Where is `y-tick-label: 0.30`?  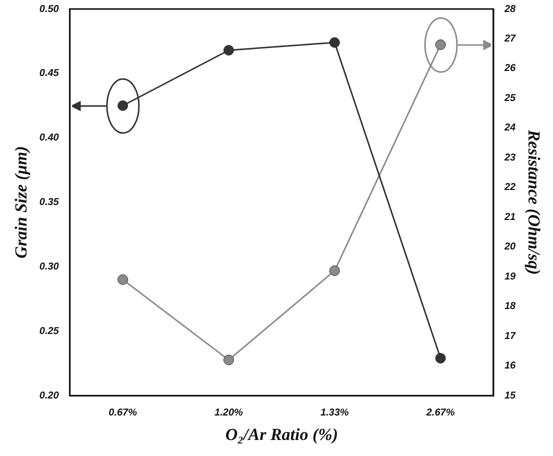 y-tick-label: 0.30 is located at coordinates (49, 266).